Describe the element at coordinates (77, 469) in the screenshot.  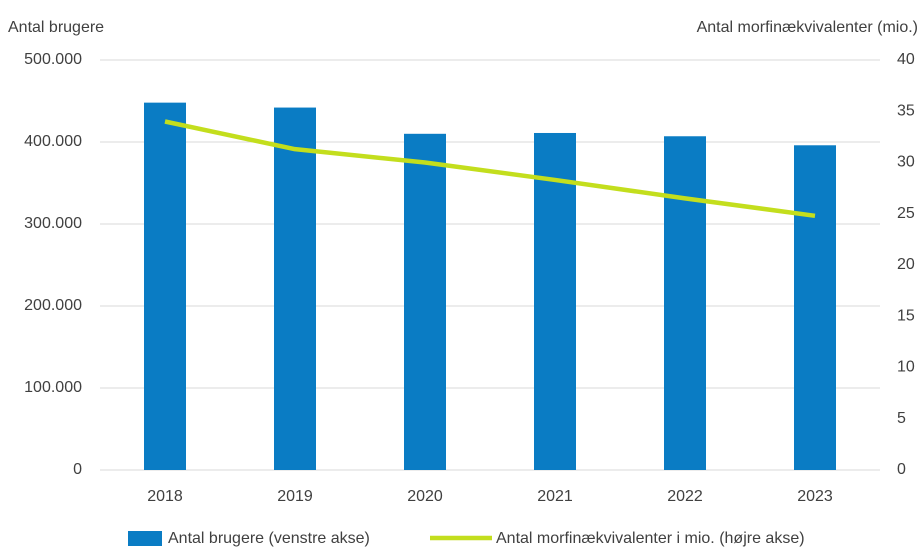
I see `y-tick-label: 0` at that location.